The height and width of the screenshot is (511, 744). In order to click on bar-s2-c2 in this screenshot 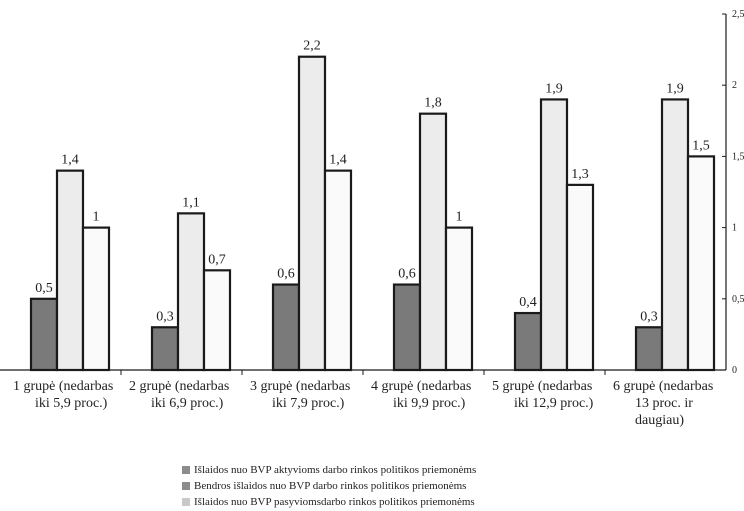, I will do `click(338, 270)`.